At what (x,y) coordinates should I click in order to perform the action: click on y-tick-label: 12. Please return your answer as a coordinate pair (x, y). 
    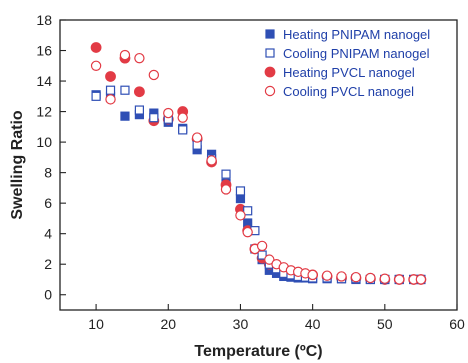
    Looking at the image, I should click on (44, 112).